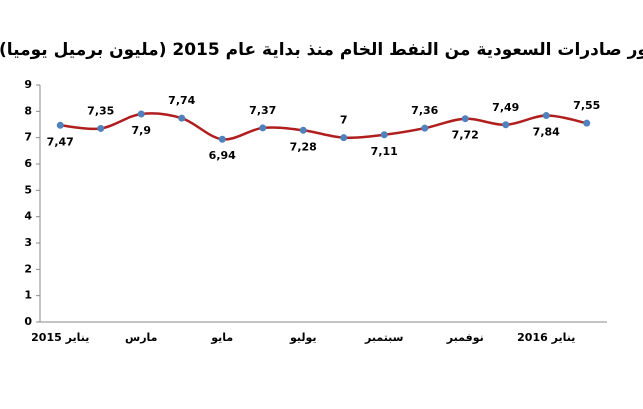 The height and width of the screenshot is (409, 643). Describe the element at coordinates (221, 337) in the screenshot. I see `x-tick-label: مايو` at that location.